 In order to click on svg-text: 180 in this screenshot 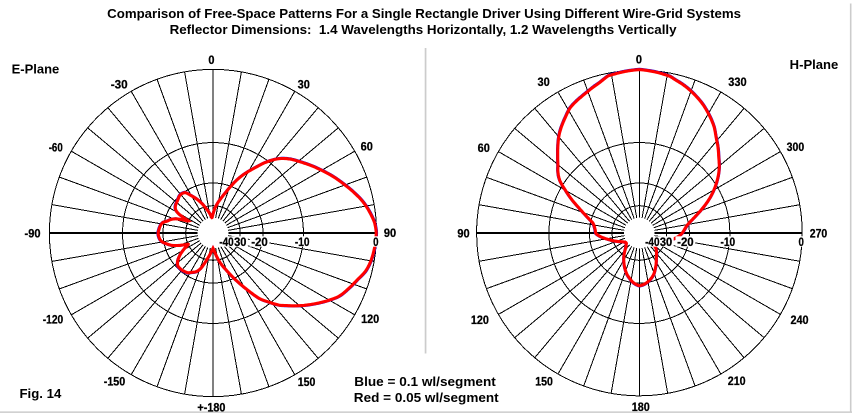, I will do `click(641, 407)`.